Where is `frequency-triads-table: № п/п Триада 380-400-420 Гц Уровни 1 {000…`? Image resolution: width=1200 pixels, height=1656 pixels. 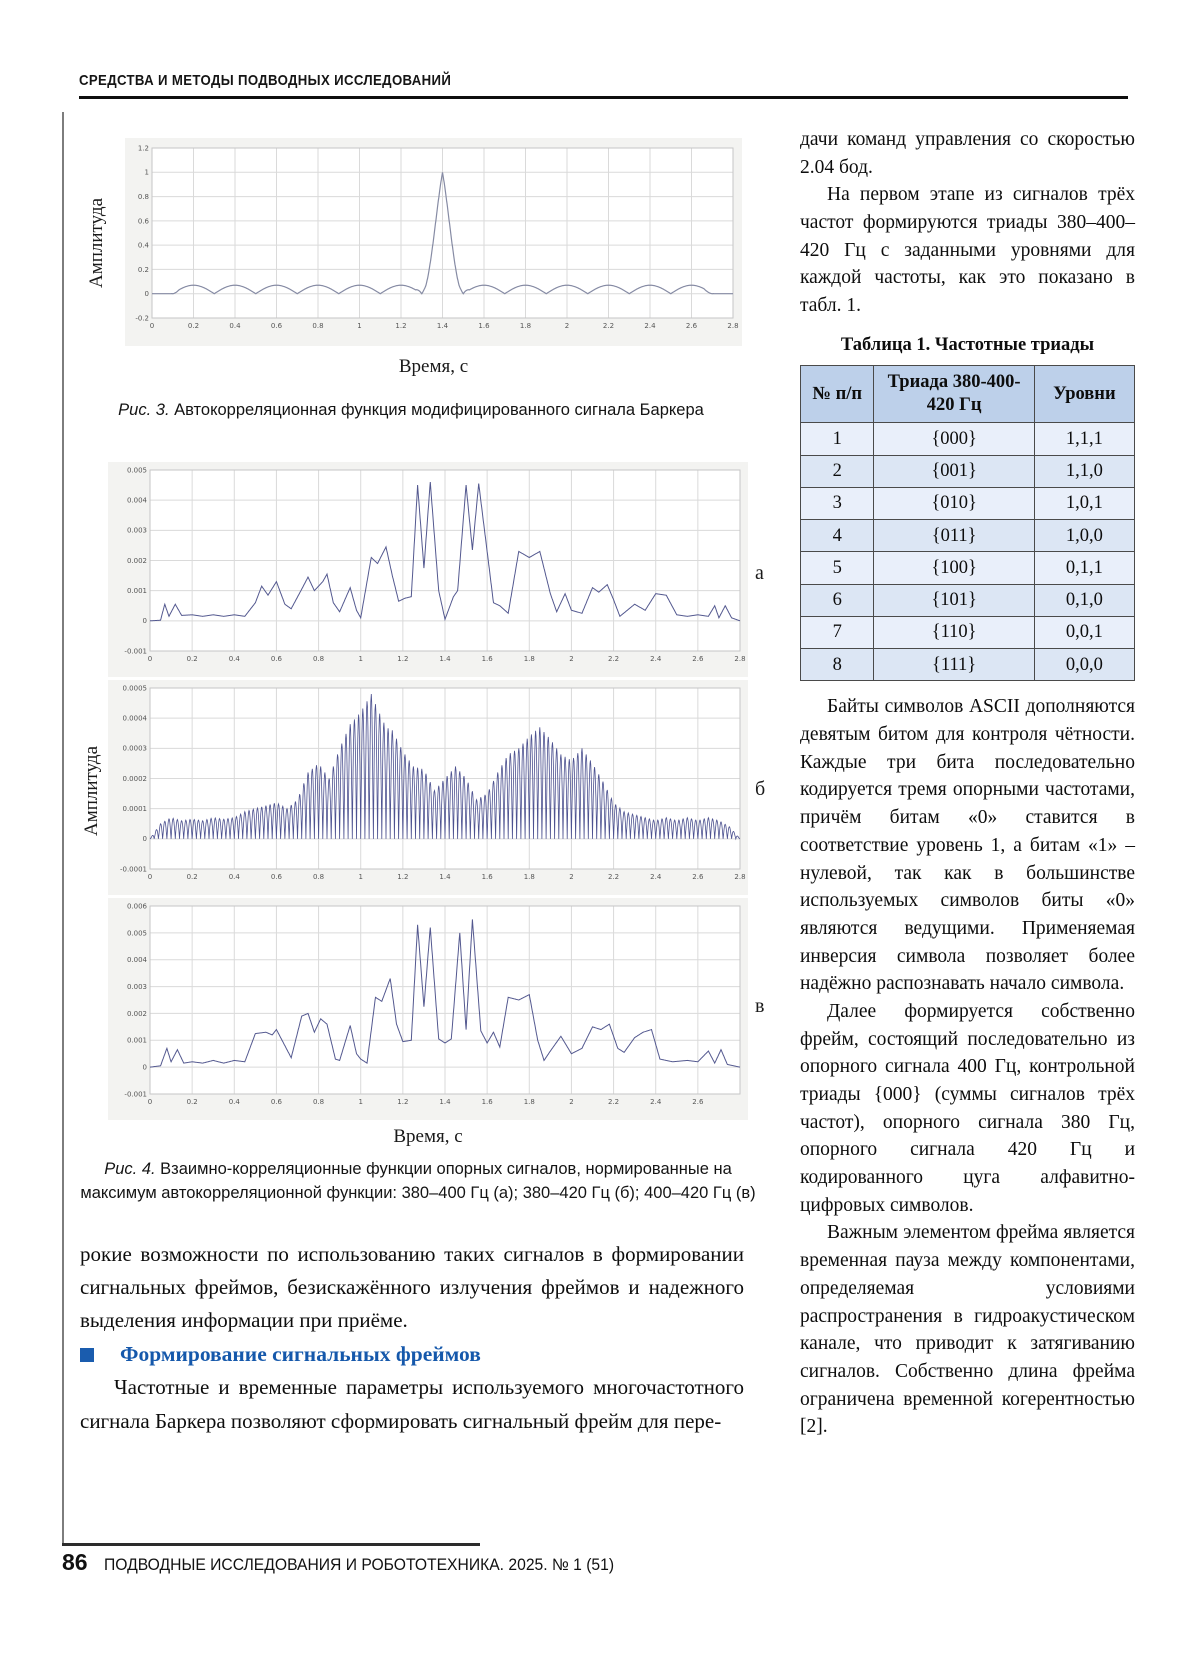
frequency-triads-table: № п/п Триада 380-400-420 Гц Уровни 1 {000… is located at coordinates (967, 523).